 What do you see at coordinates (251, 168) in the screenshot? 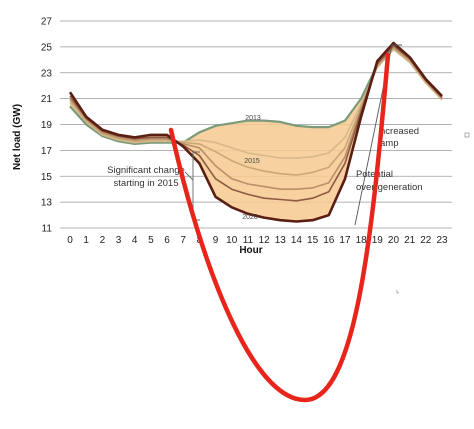
I see `year-labels: 2013 2015 2020` at bounding box center [251, 168].